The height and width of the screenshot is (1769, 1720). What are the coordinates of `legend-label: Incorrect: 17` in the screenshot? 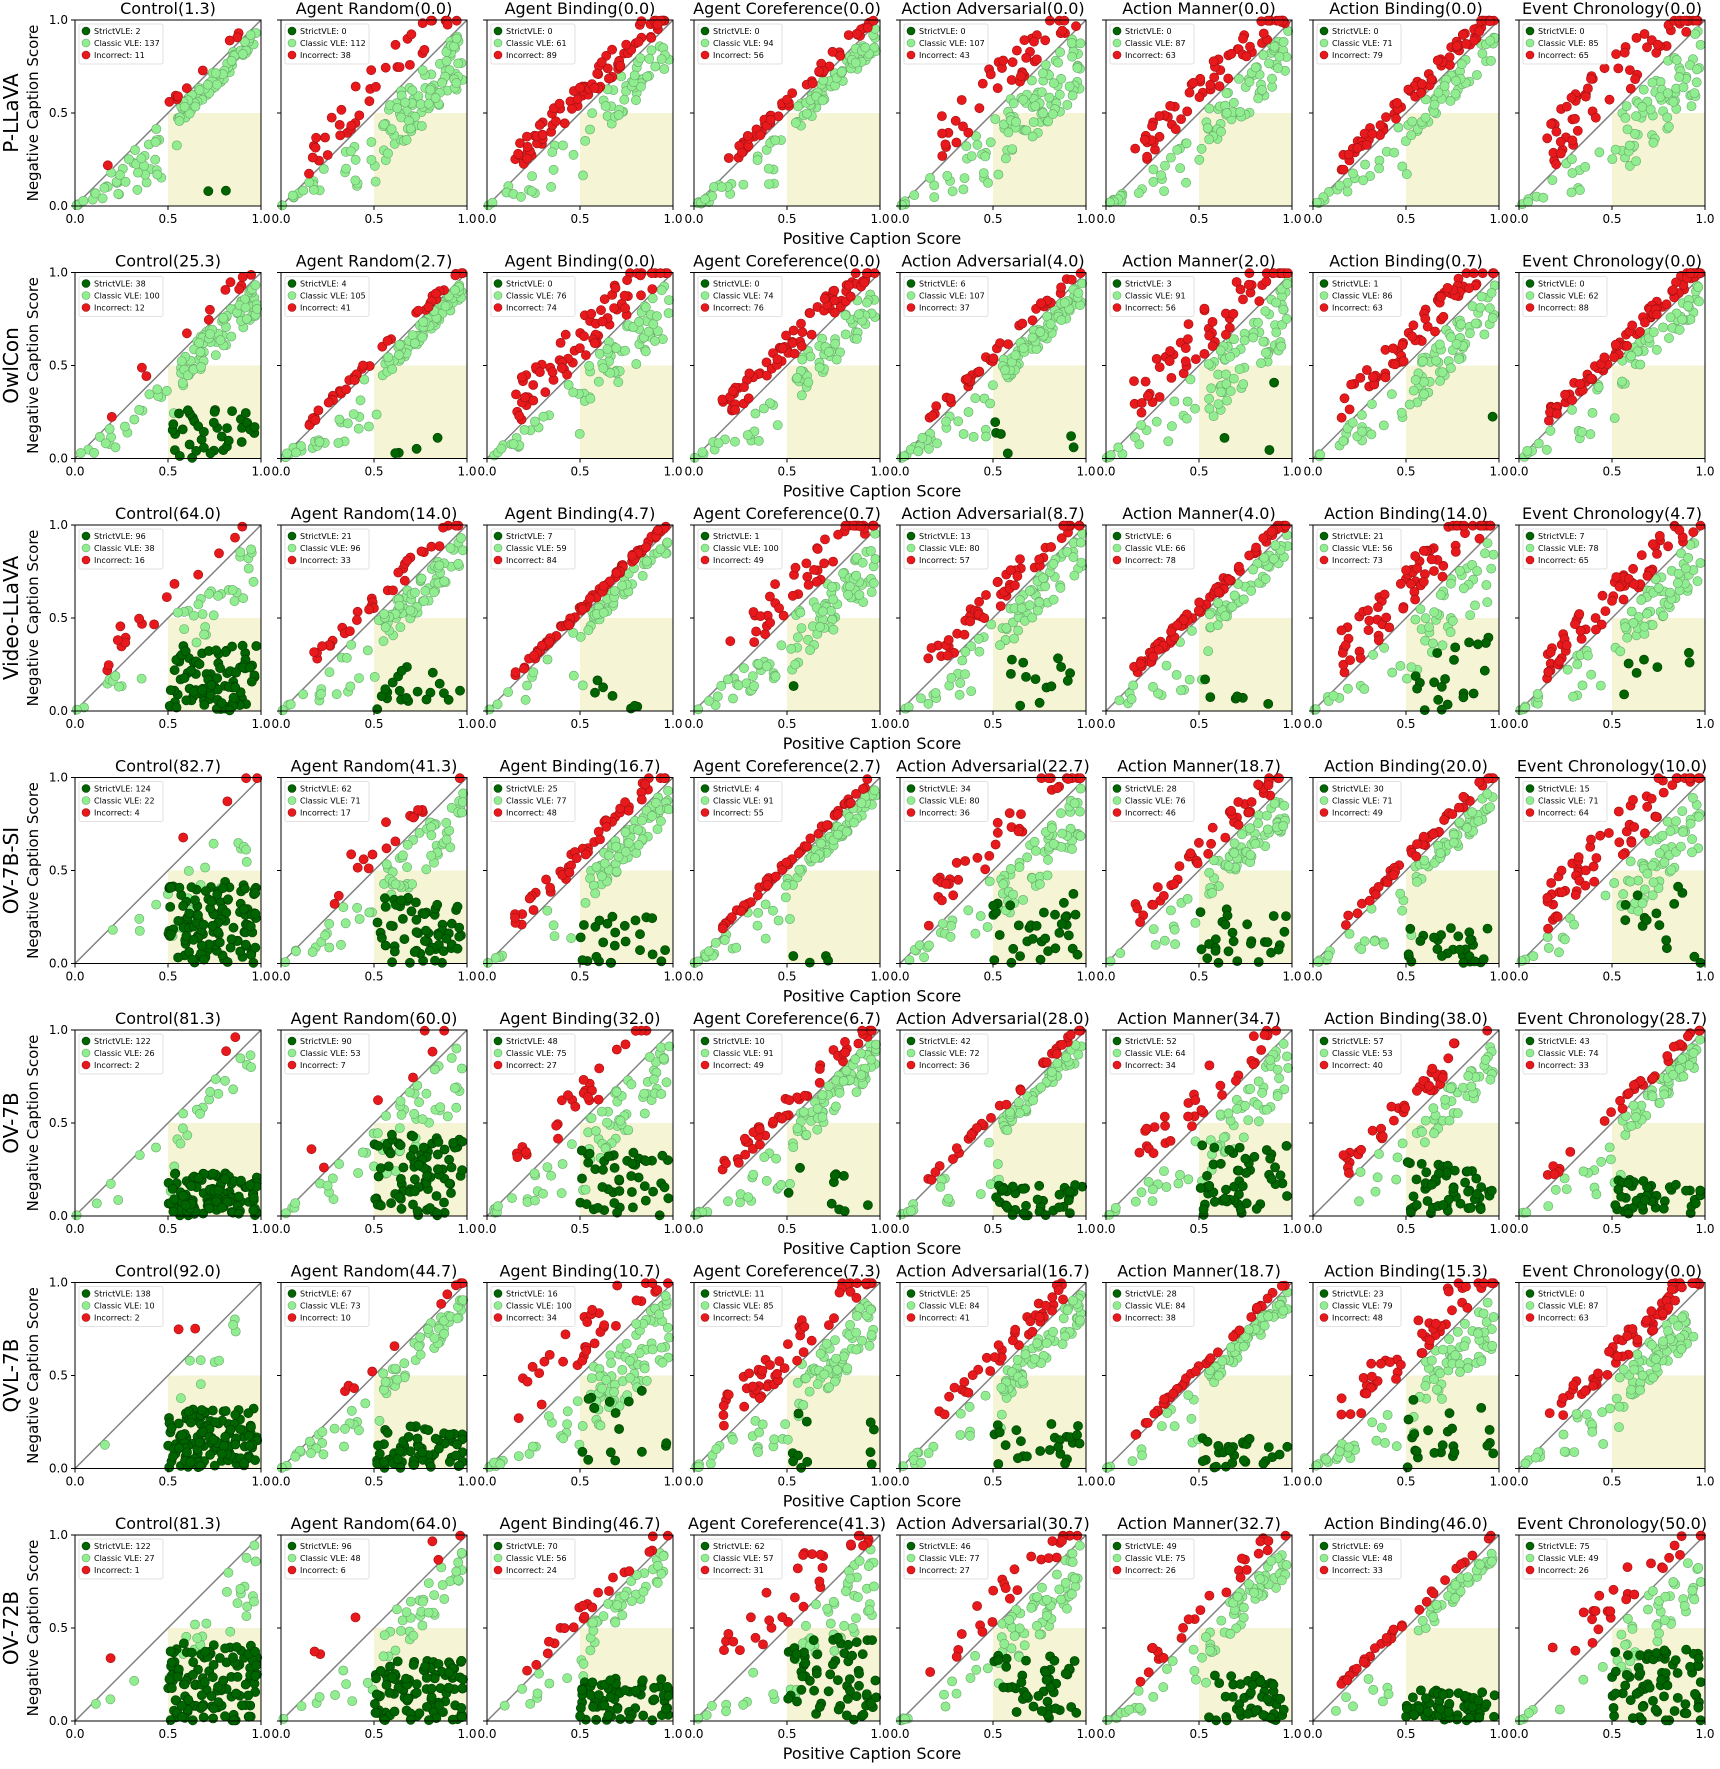 It's located at (325, 813).